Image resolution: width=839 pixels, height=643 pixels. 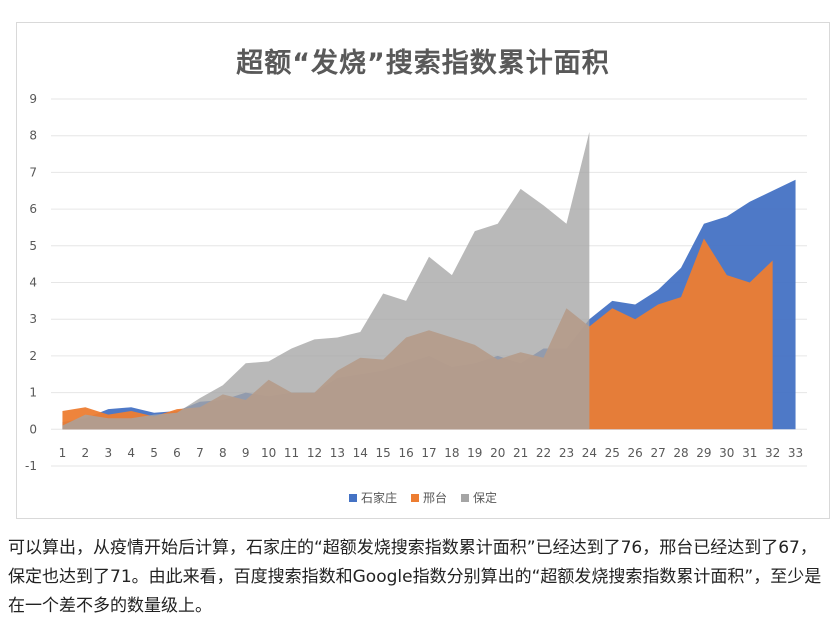 I want to click on chart-legend: 石家庄 邢台 保定, so click(x=423, y=497).